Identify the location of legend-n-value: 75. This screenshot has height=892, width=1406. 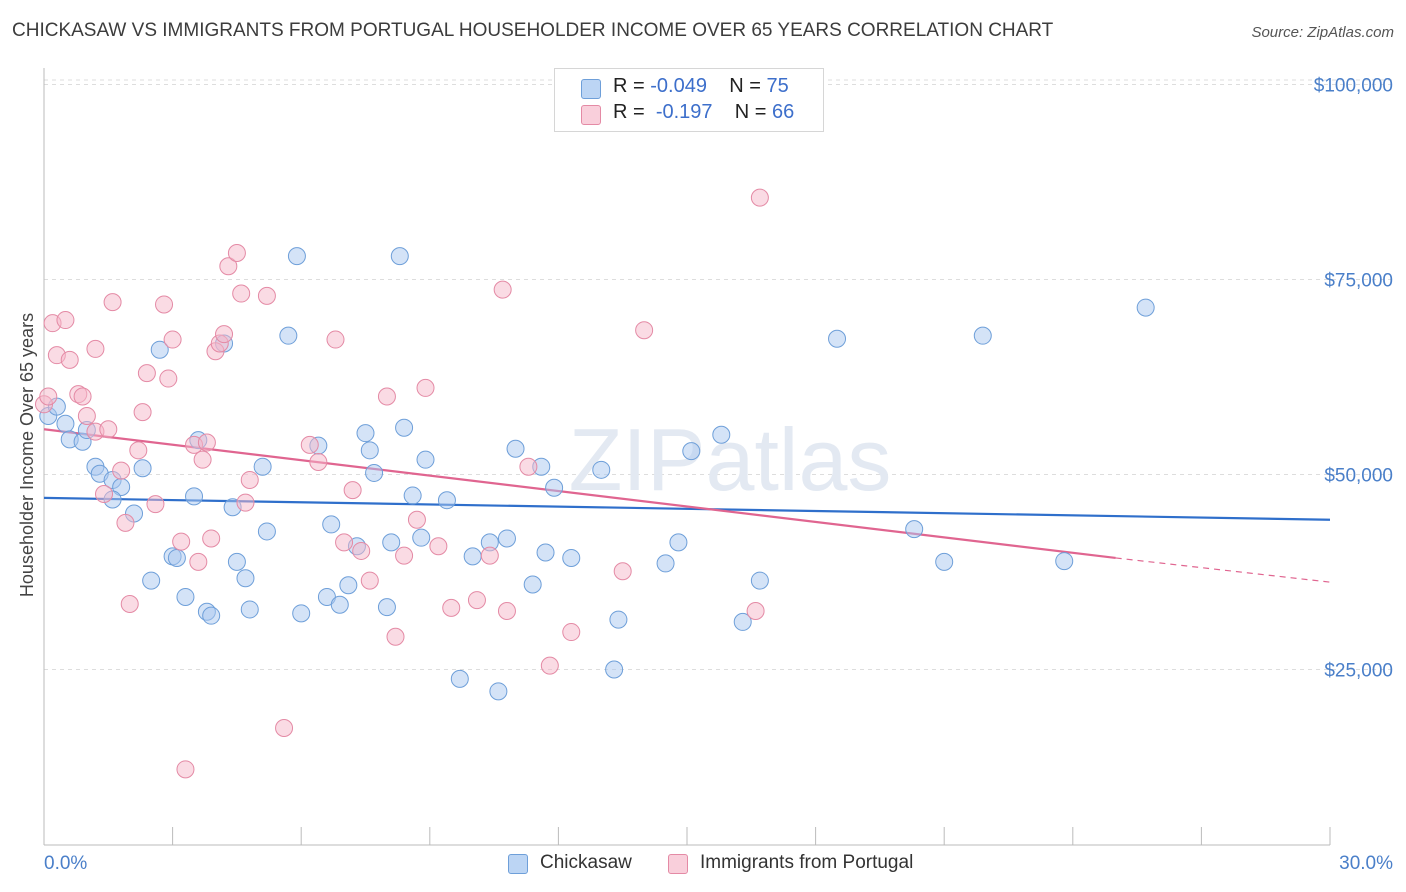
(777, 86).